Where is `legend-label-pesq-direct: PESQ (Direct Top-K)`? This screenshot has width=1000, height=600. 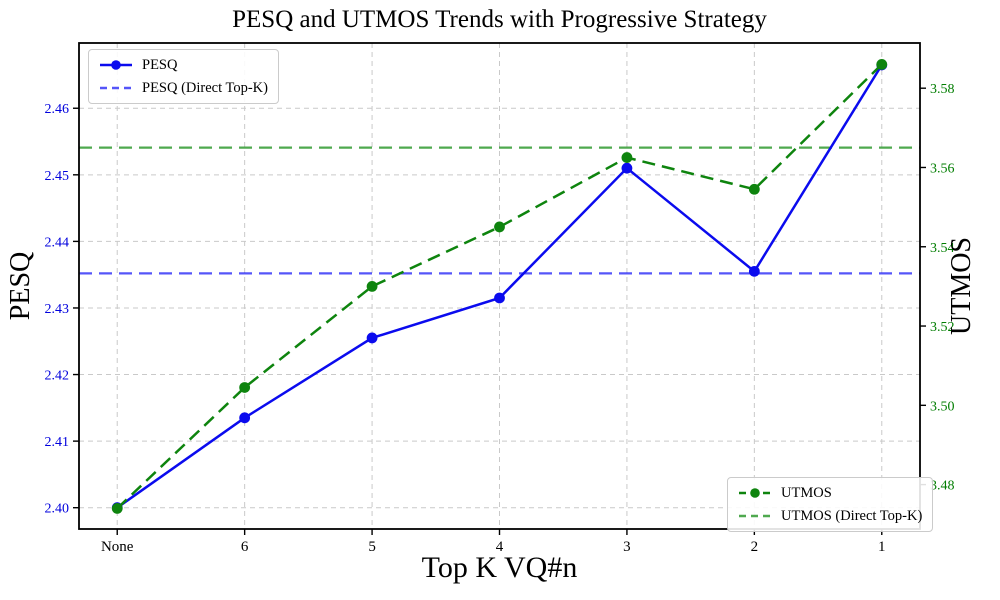
legend-label-pesq-direct: PESQ (Direct Top-K) is located at coordinates (205, 88).